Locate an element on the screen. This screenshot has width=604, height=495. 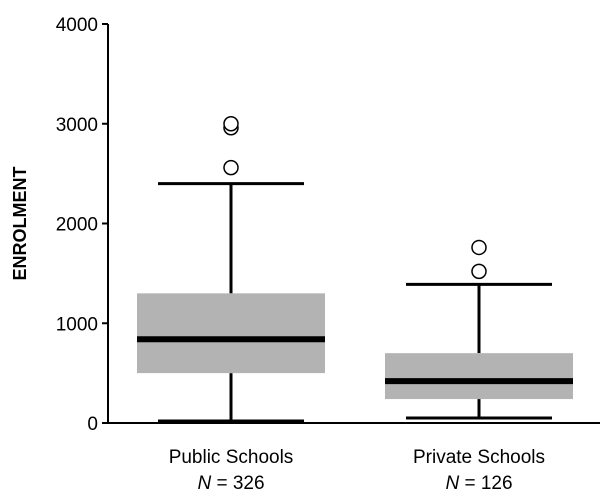
n-value: = 326 is located at coordinates (237, 483).